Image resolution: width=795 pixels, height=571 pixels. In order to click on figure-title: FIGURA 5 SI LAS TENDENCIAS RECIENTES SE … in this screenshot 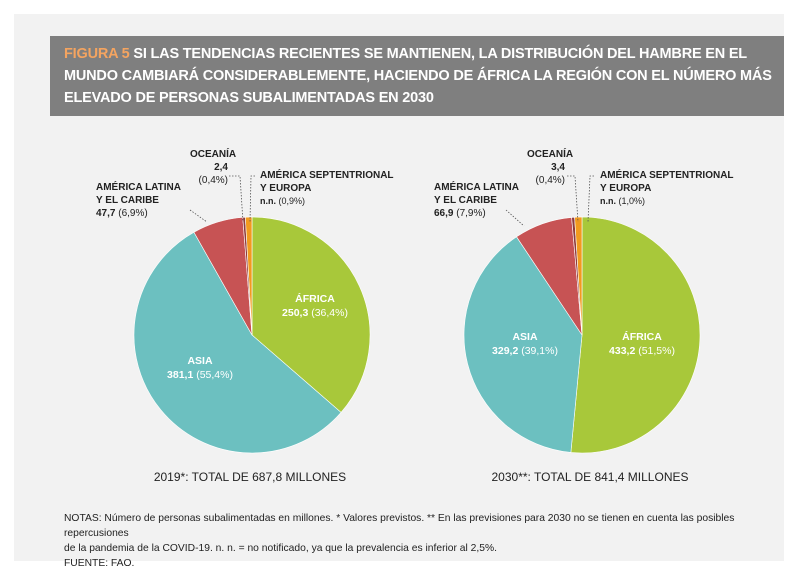, I will do `click(419, 76)`.